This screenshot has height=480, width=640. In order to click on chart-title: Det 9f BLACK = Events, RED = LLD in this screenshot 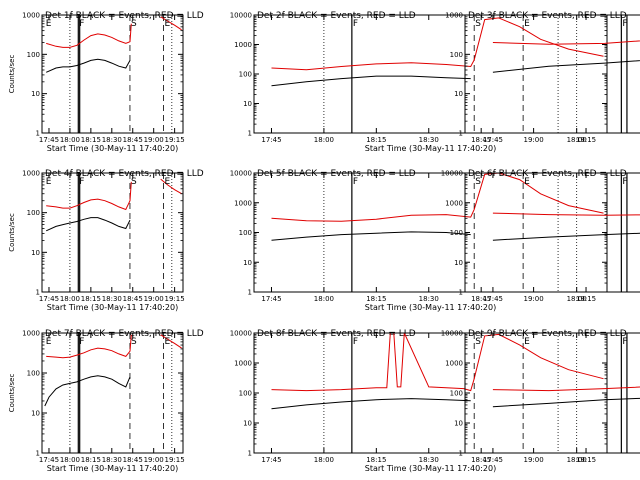, I will do `click(547, 334)`.